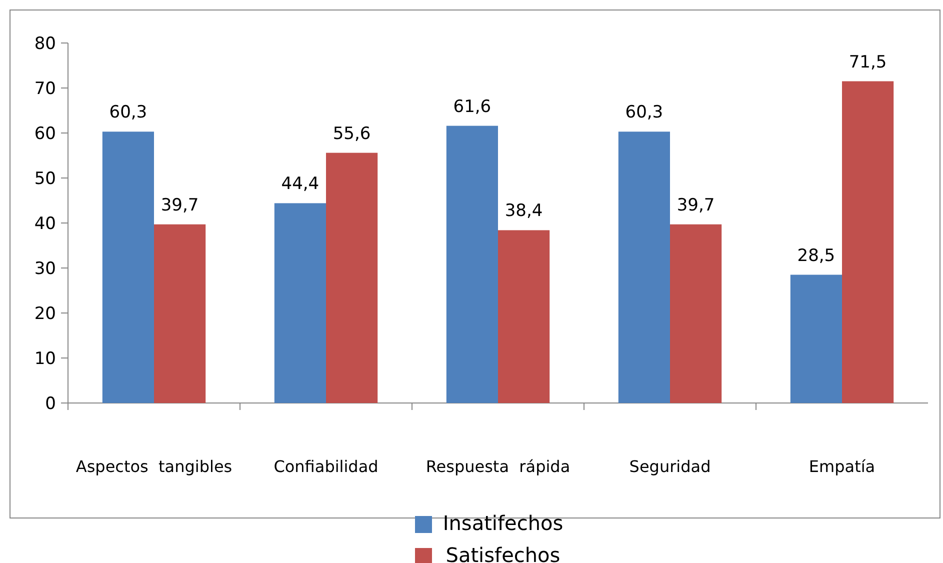 This screenshot has width=943, height=563. What do you see at coordinates (154, 466) in the screenshot?
I see `x-tick-label: Aspectos tangibles` at bounding box center [154, 466].